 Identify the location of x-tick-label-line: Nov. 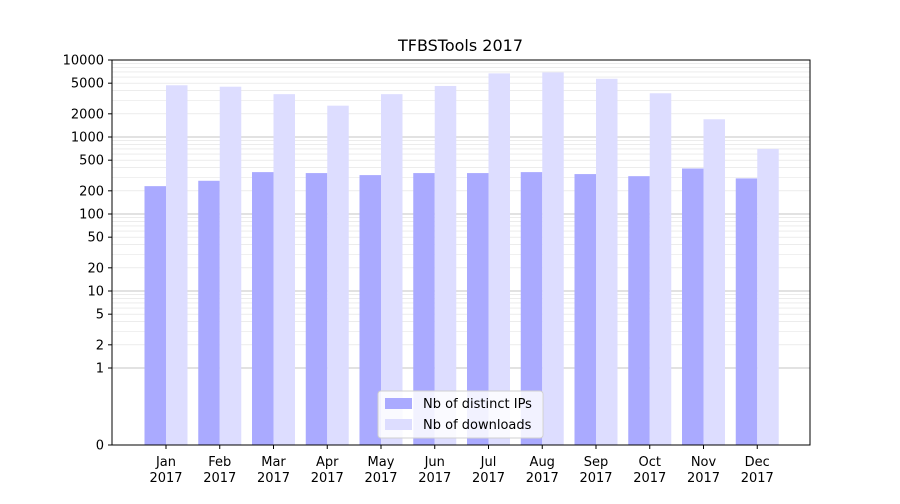
(704, 462).